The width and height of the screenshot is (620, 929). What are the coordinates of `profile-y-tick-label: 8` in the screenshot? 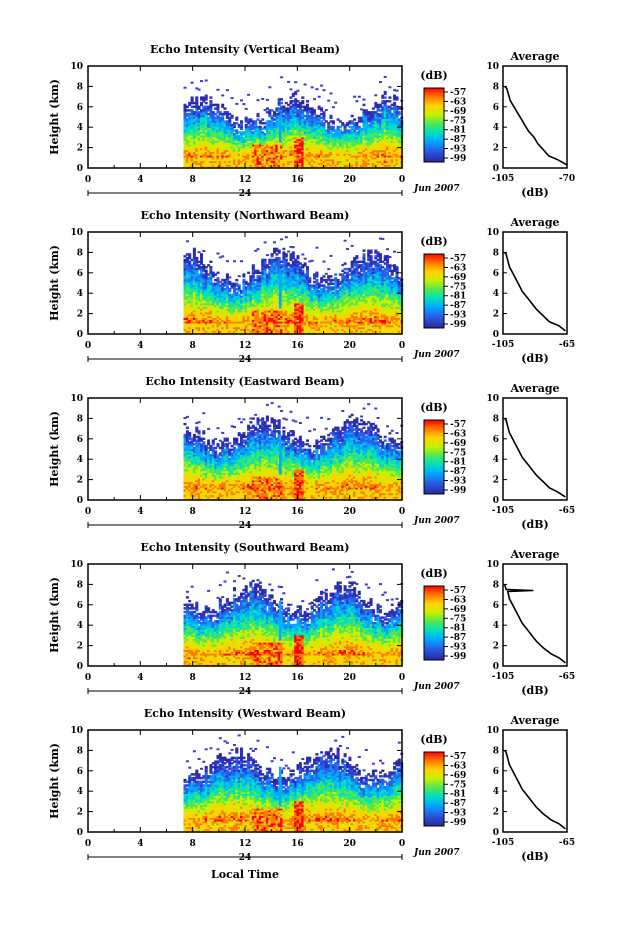 It's located at (496, 419).